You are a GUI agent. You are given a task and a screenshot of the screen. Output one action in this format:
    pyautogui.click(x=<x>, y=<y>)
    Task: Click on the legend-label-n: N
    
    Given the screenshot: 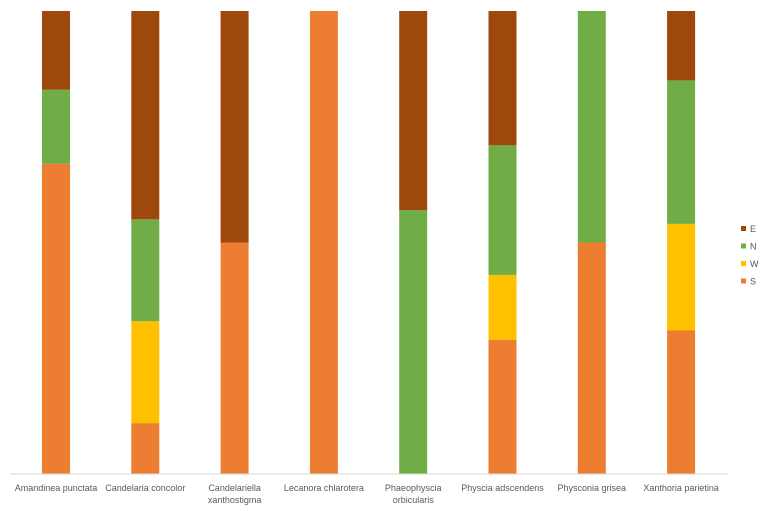 What is the action you would take?
    pyautogui.click(x=753, y=247)
    